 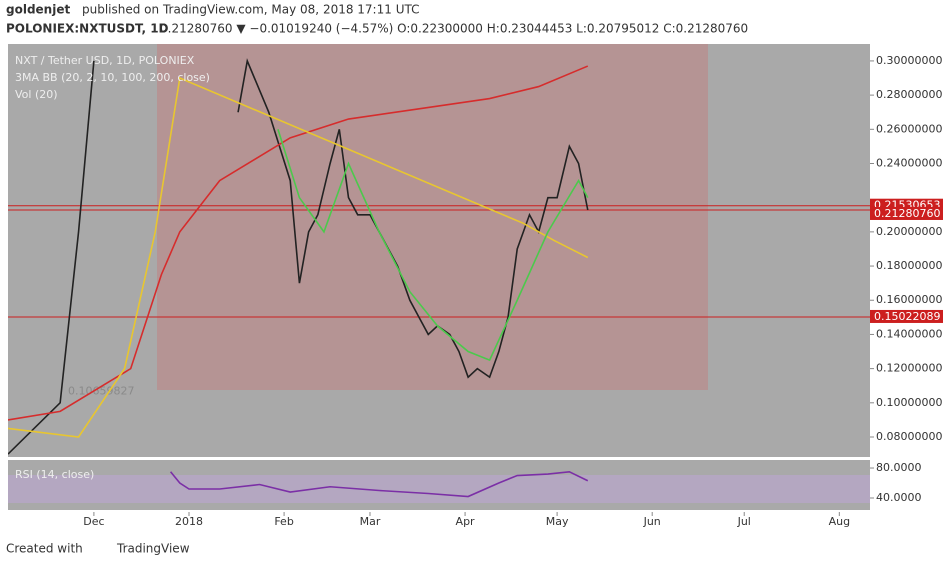 What do you see at coordinates (557, 521) in the screenshot?
I see `x-tick-label: May` at bounding box center [557, 521].